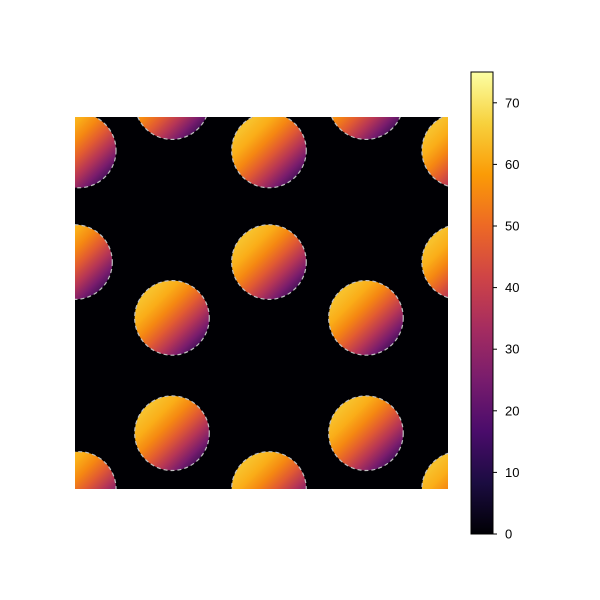 The width and height of the screenshot is (600, 600). I want to click on colorbar: 0 10 20 30 40 50 60 70, so click(494, 306).